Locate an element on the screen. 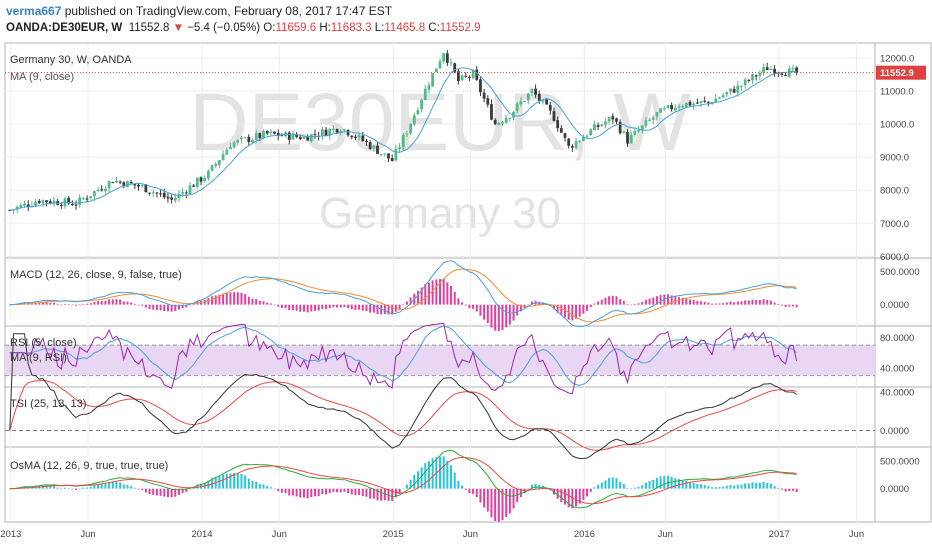 This screenshot has height=550, width=932. time-tick-label: Jun is located at coordinates (87, 534).